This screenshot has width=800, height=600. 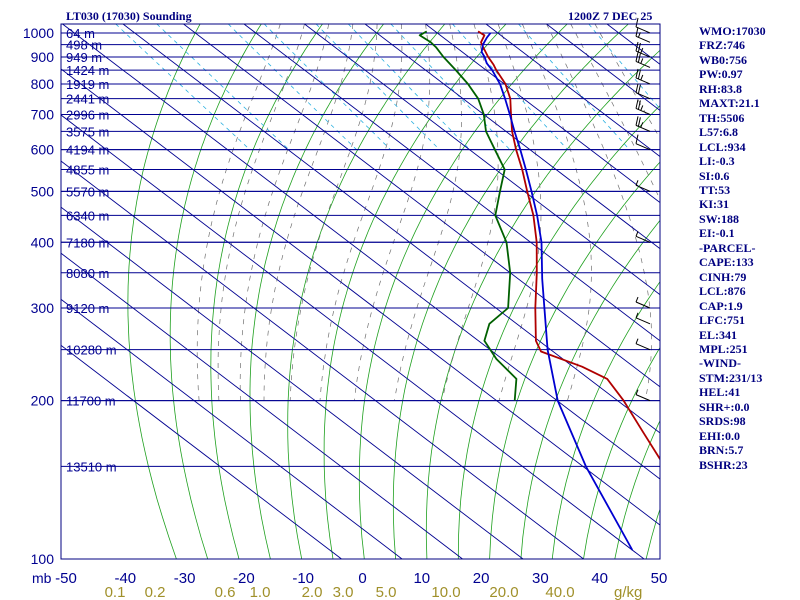 What do you see at coordinates (87, 191) in the screenshot?
I see `height-label: 5570 m` at bounding box center [87, 191].